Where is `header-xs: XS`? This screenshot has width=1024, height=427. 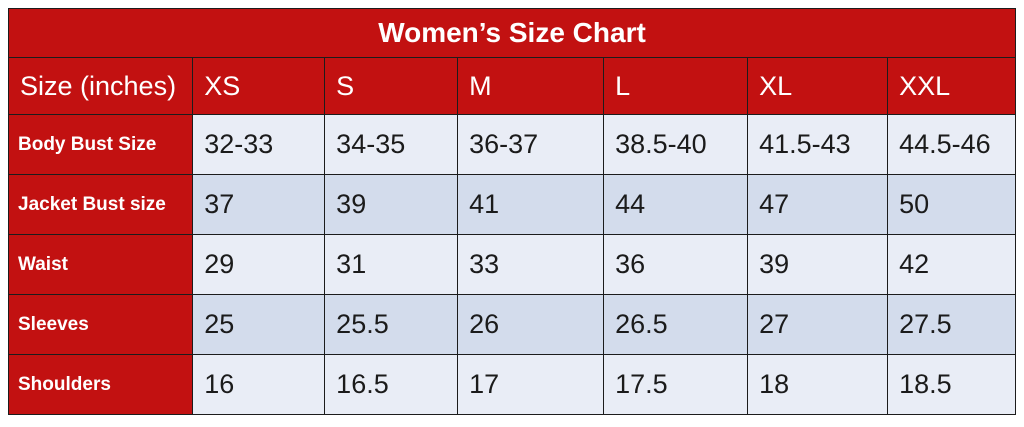 header-xs: XS is located at coordinates (259, 86).